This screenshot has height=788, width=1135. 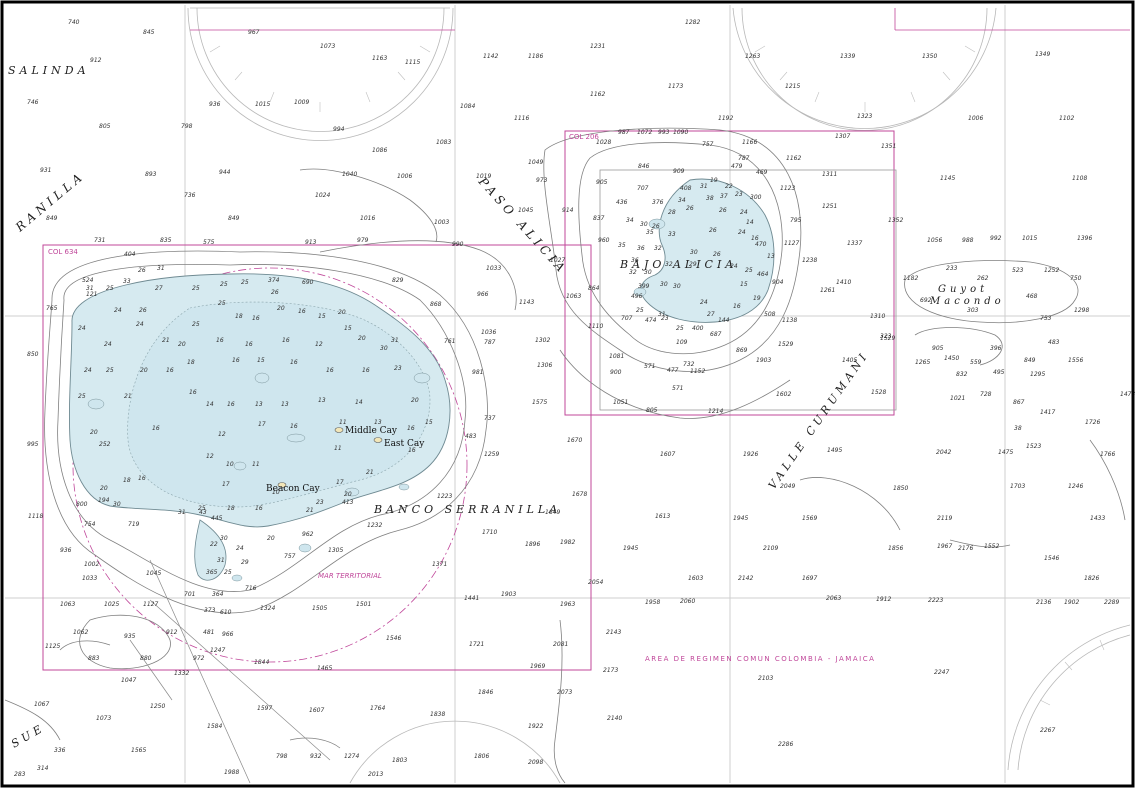 I want to click on depth-sounding: 1051, so click(x=620, y=402).